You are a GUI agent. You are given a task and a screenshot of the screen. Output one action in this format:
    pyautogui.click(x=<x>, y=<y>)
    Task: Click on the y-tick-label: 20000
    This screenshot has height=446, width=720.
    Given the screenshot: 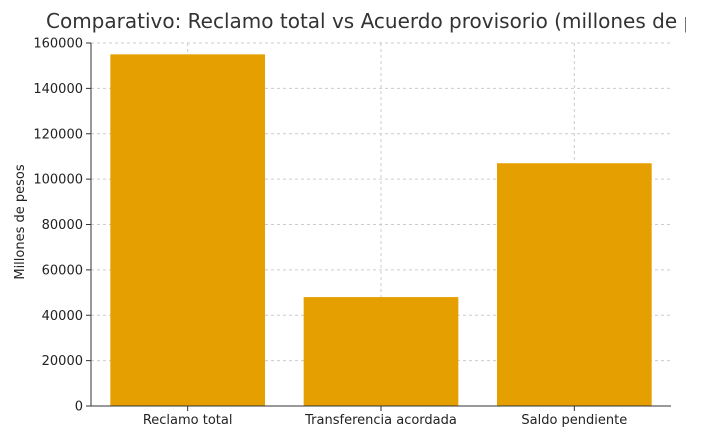 What is the action you would take?
    pyautogui.click(x=62, y=361)
    